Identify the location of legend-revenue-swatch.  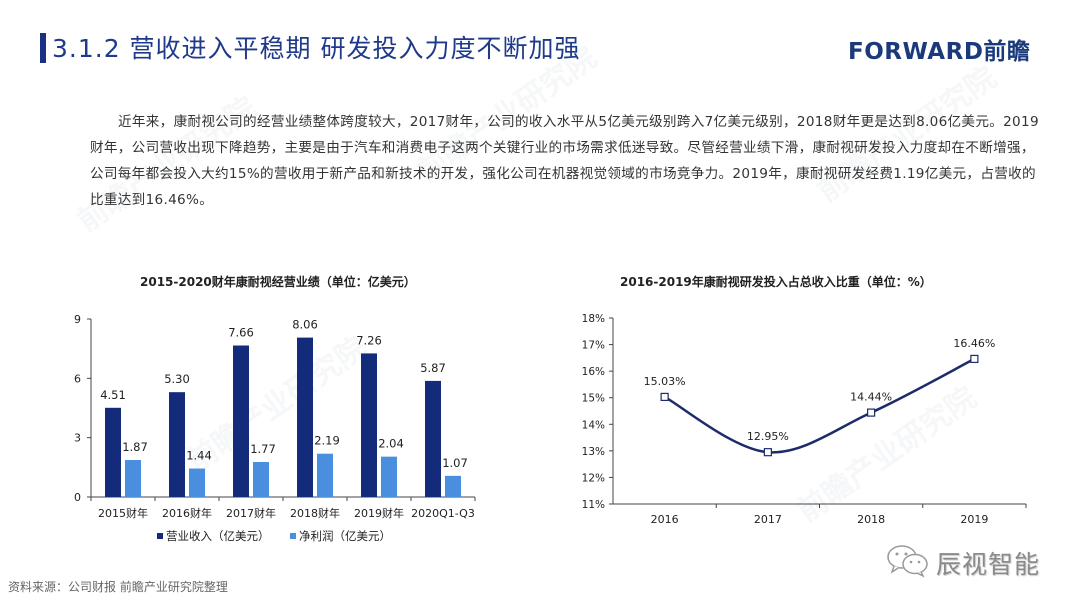
(160, 536).